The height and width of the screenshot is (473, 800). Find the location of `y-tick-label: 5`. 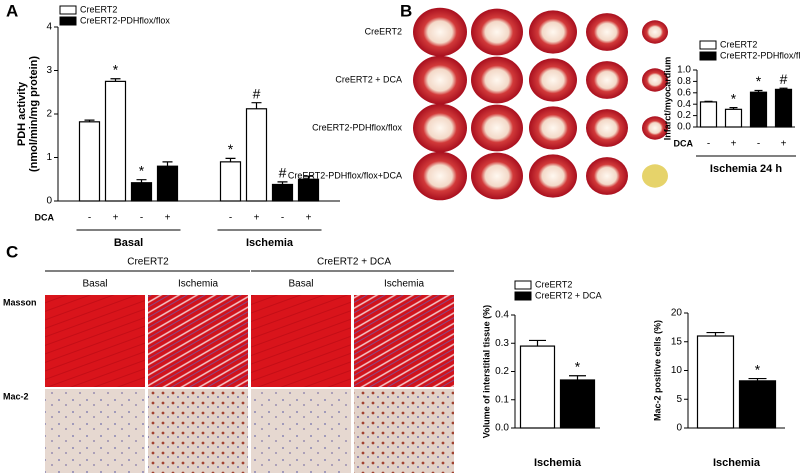

y-tick-label: 5 is located at coordinates (679, 399).